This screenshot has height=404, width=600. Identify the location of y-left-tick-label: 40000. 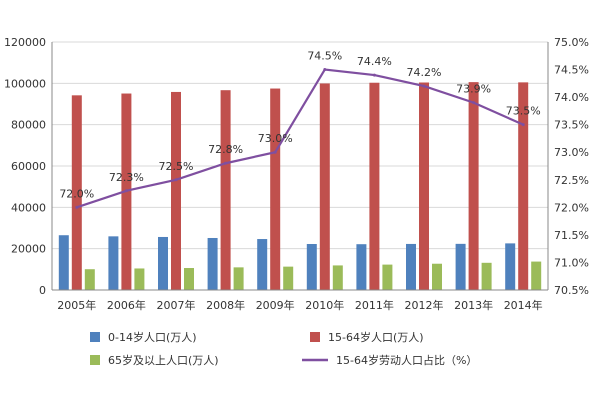
(28, 207).